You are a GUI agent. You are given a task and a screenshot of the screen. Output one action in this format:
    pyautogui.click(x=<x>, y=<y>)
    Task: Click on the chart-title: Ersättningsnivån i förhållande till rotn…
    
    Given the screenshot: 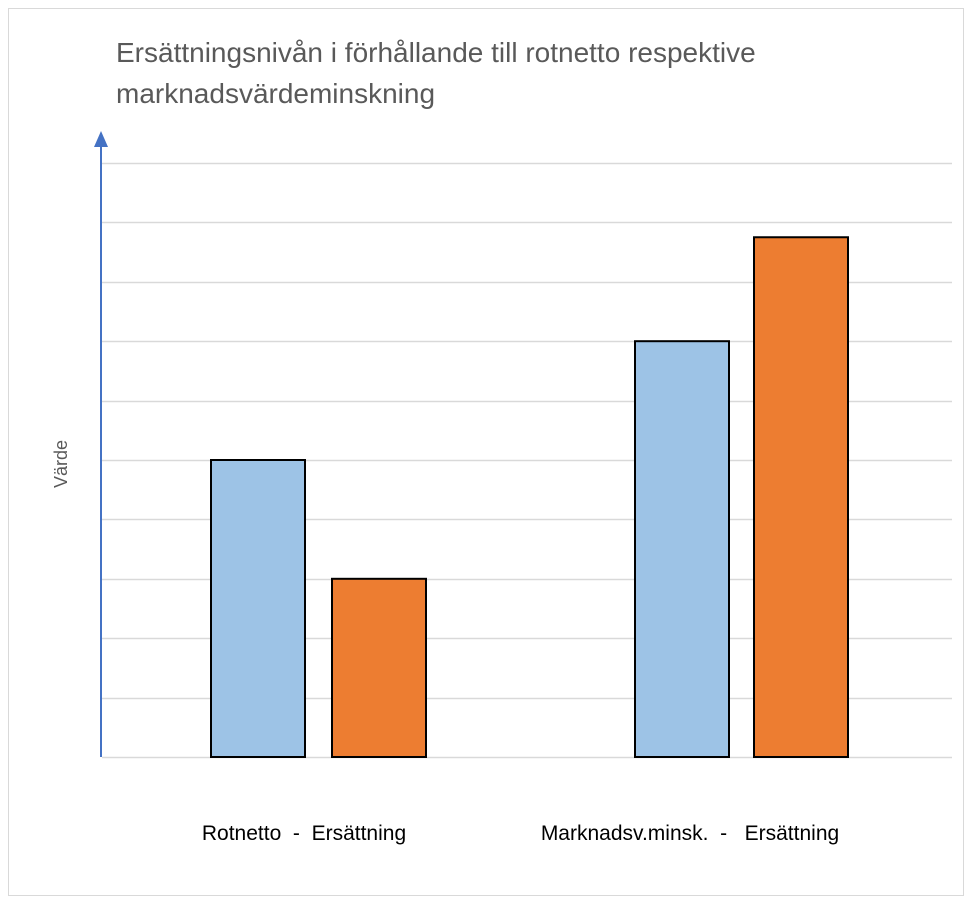 What is the action you would take?
    pyautogui.click(x=436, y=73)
    